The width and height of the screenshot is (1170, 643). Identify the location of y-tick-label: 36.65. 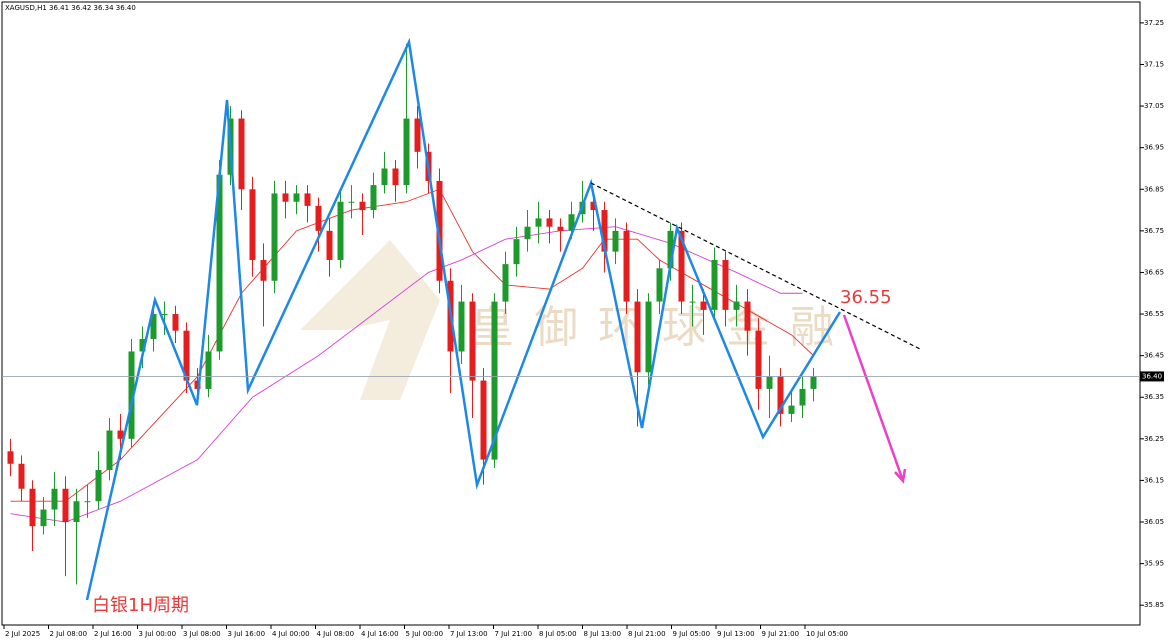
(1154, 272).